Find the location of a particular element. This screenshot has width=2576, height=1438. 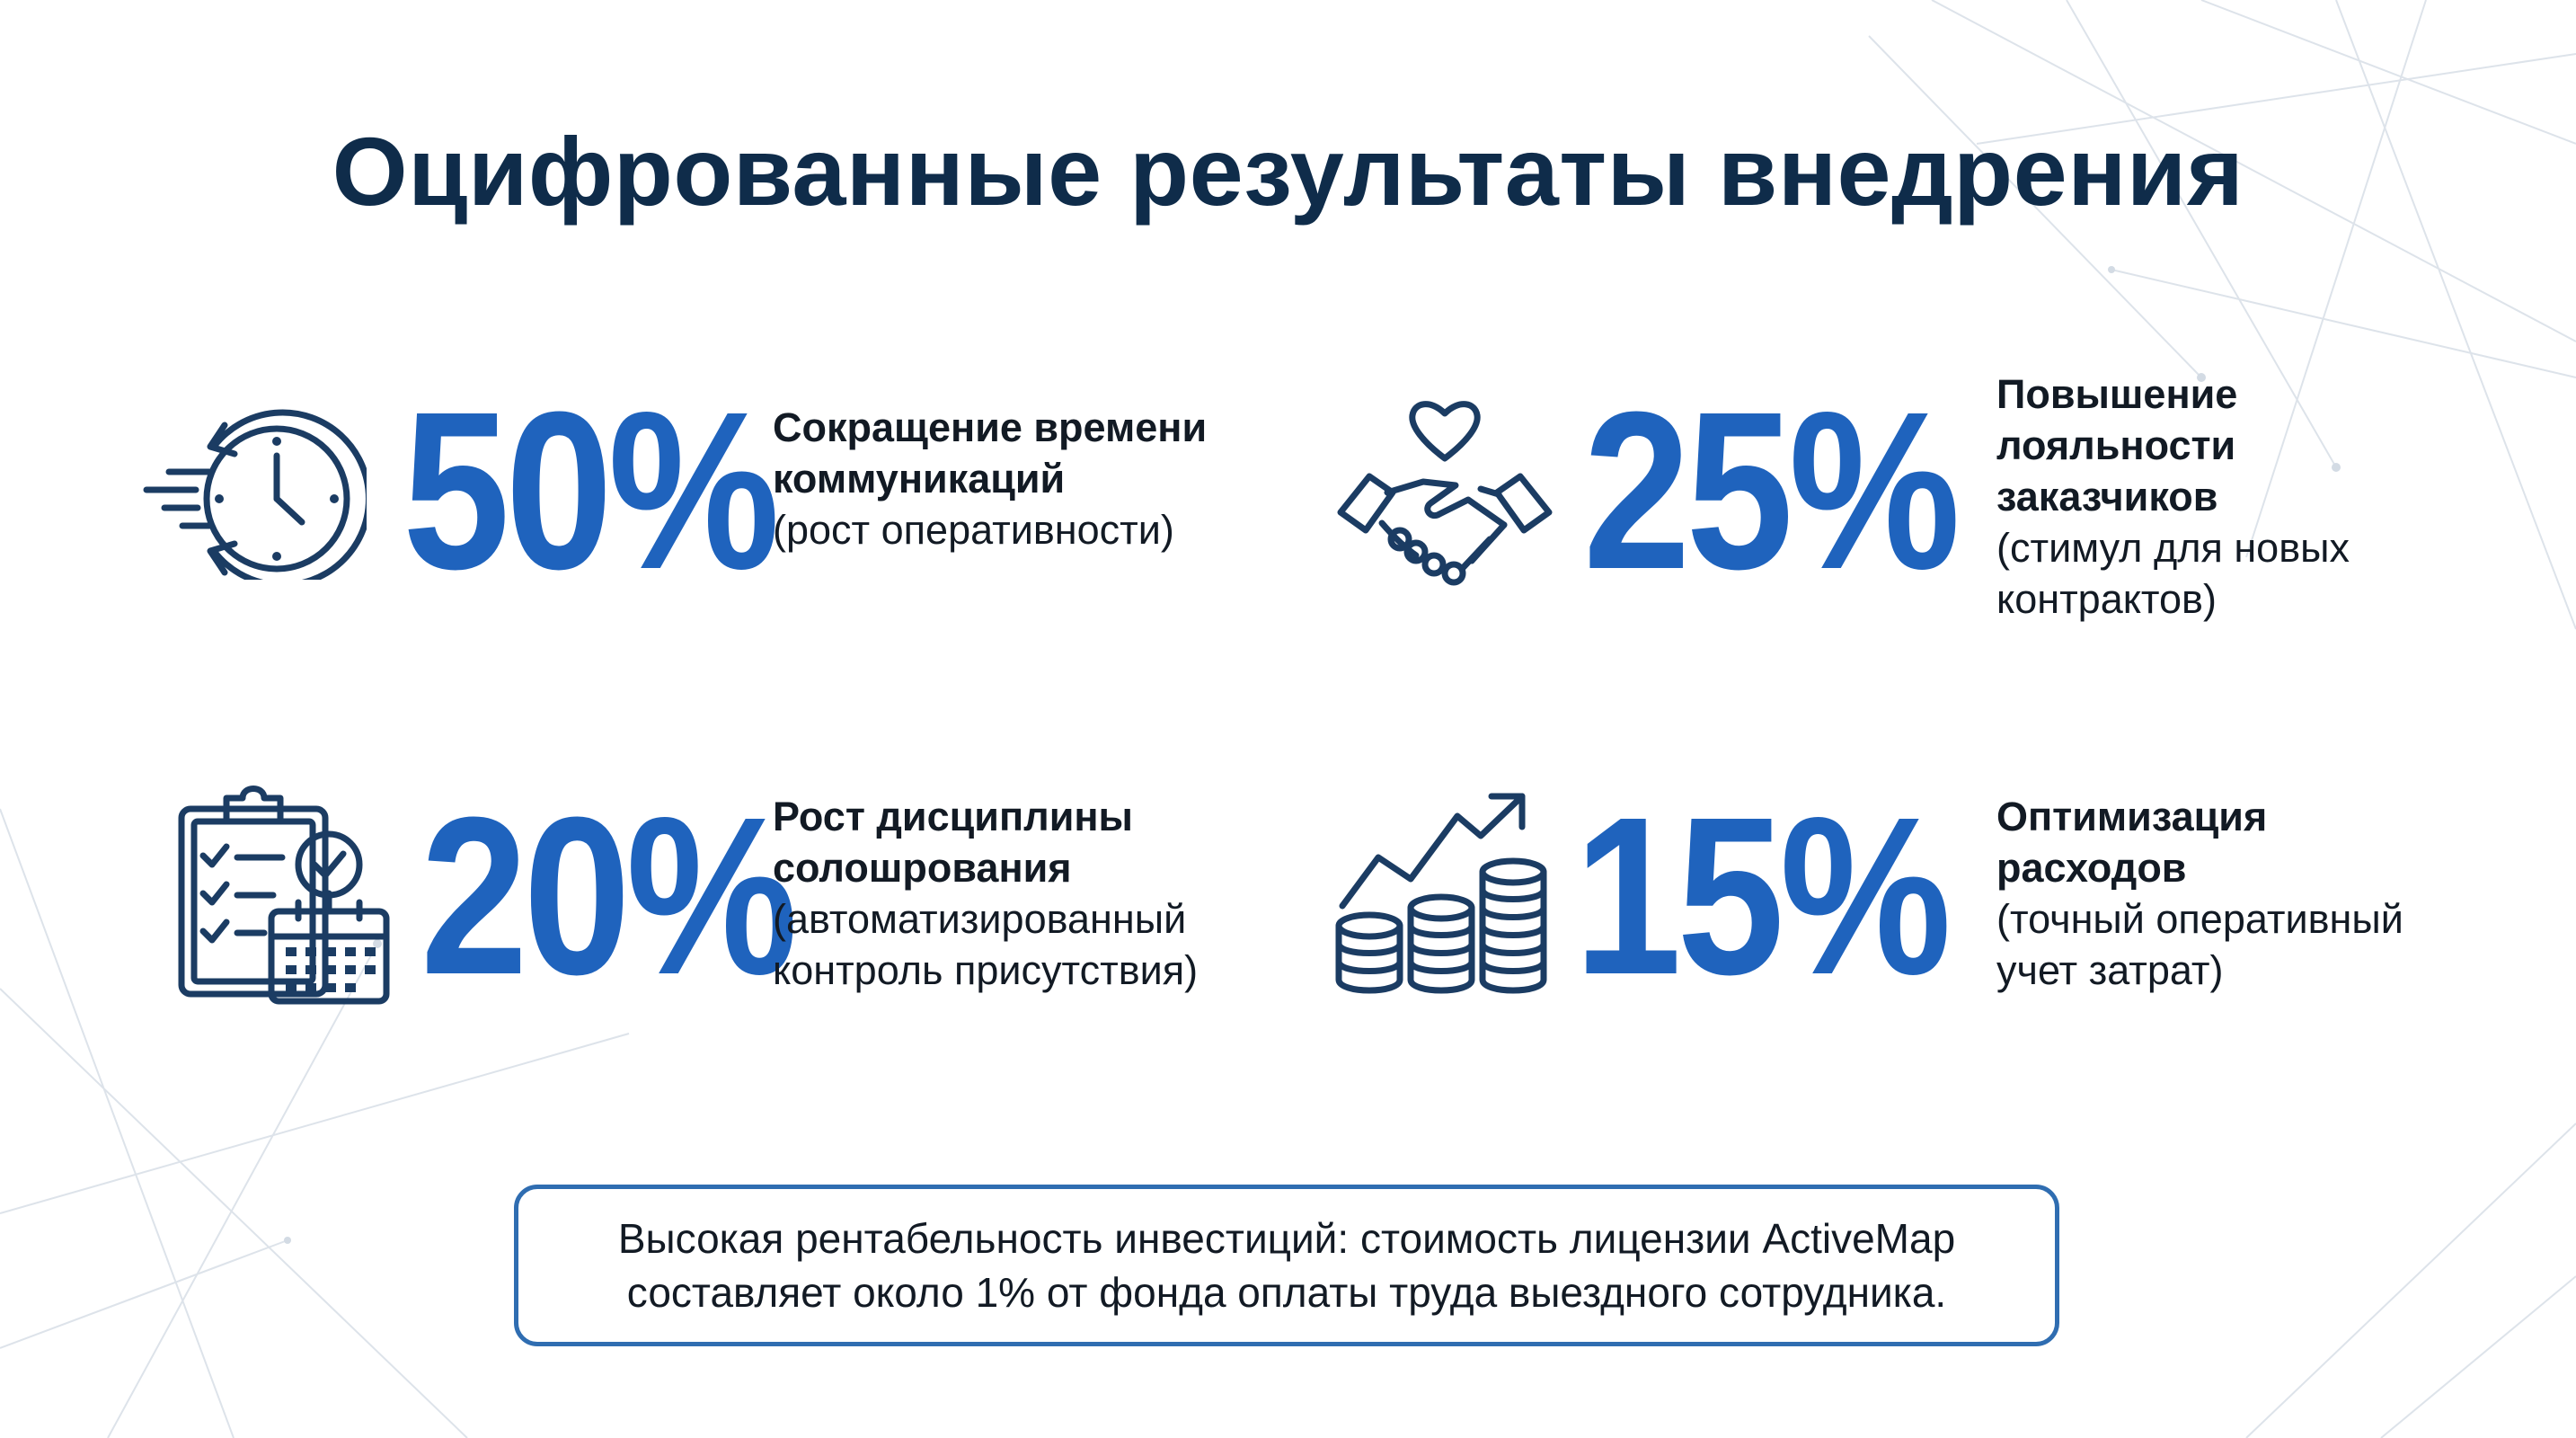

stat-headline-line: Повышение is located at coordinates (2117, 394).